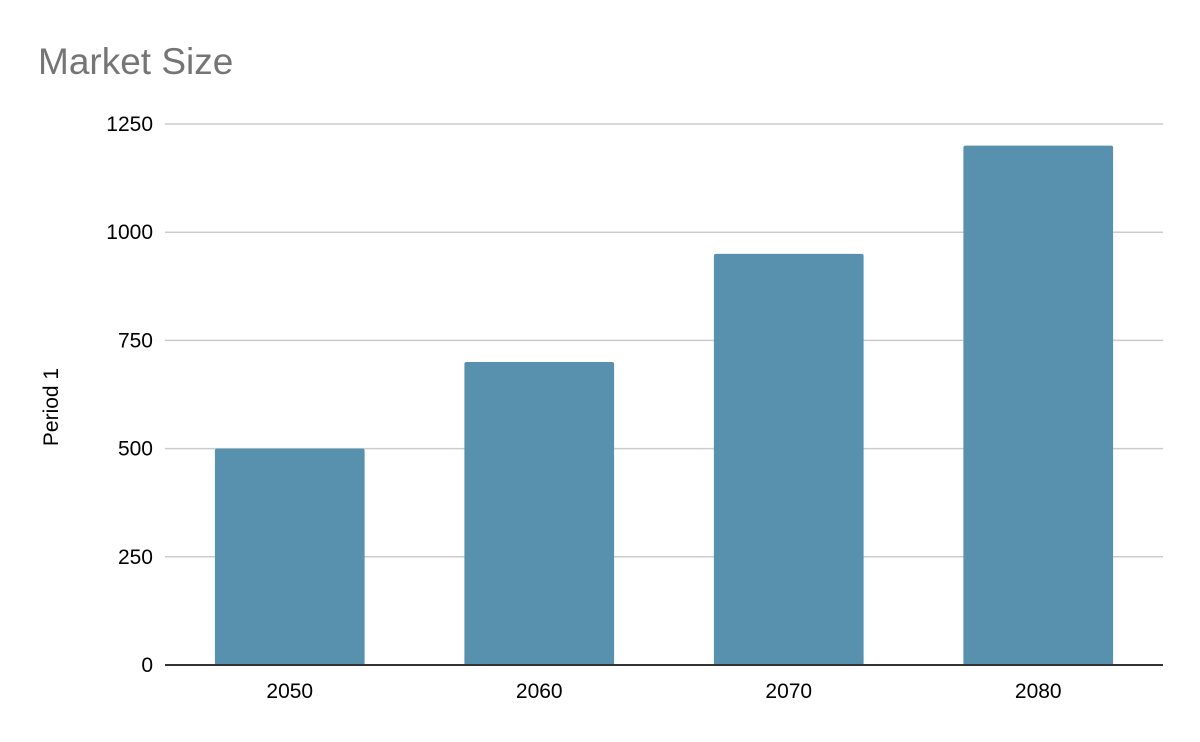 The height and width of the screenshot is (742, 1200). I want to click on y-tick-label: 750, so click(135, 340).